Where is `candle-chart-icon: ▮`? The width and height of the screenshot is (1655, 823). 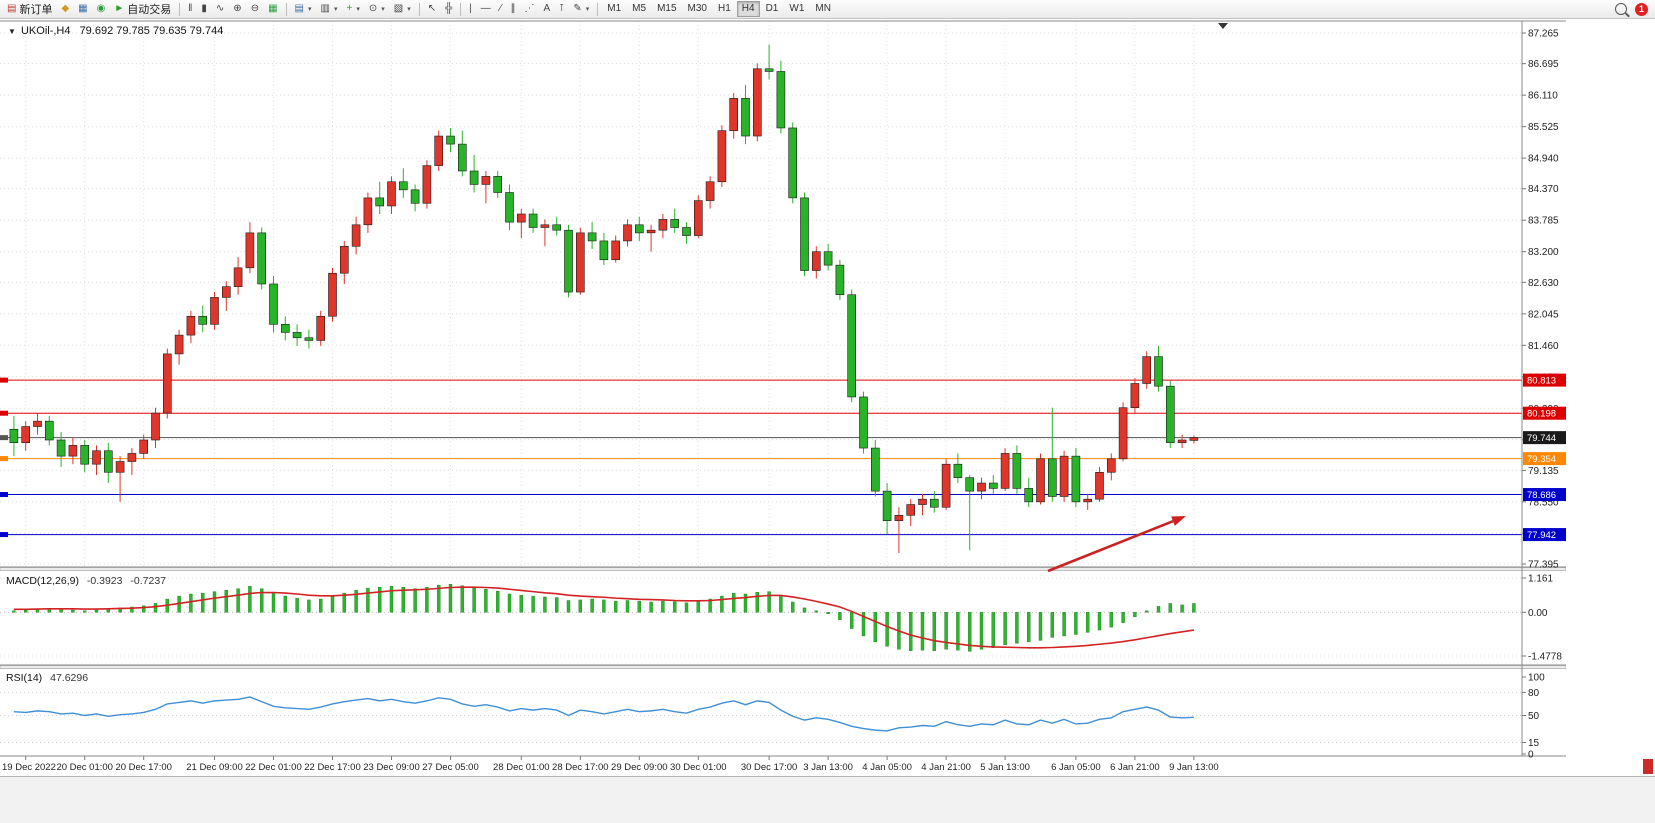 candle-chart-icon: ▮ is located at coordinates (204, 8).